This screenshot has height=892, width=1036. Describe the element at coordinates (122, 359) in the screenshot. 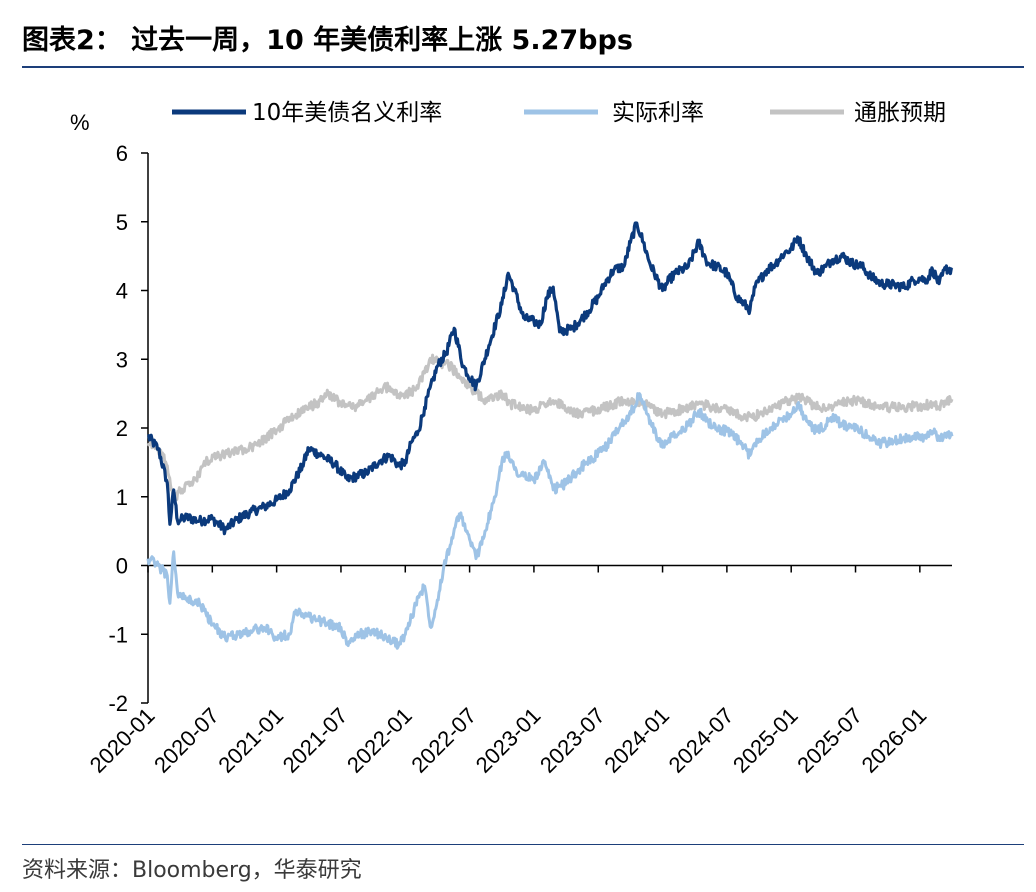

I see `y-tick-label: 3` at that location.